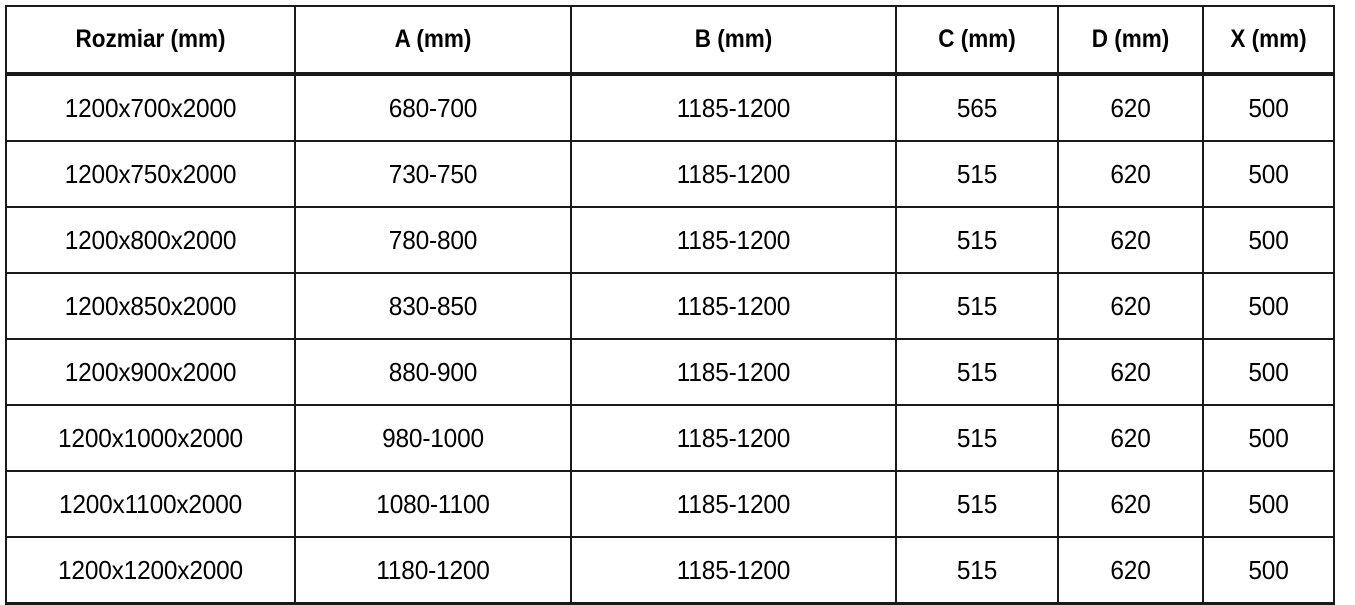  What do you see at coordinates (433, 107) in the screenshot?
I see `cell-a: 680-700` at bounding box center [433, 107].